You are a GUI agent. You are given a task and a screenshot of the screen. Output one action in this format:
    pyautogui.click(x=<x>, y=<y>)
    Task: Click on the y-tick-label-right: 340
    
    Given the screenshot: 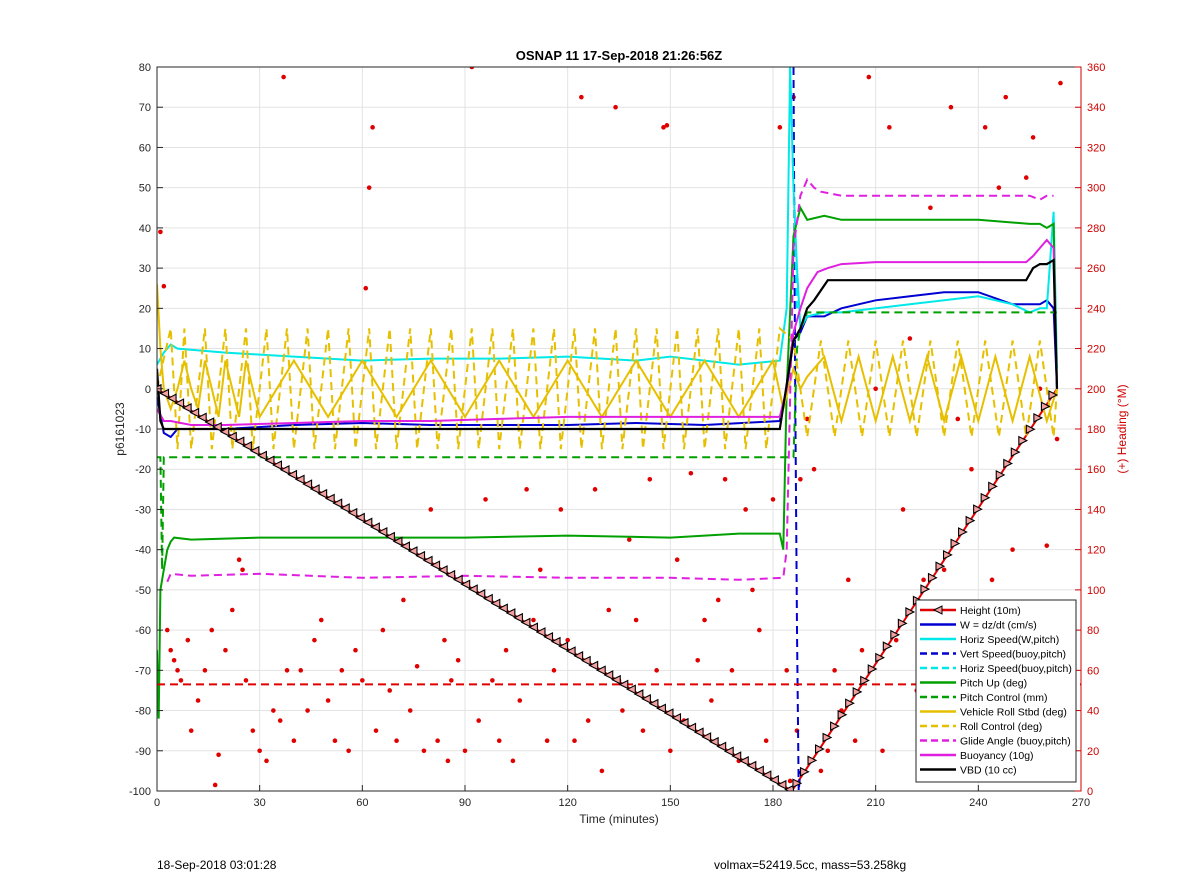 What is the action you would take?
    pyautogui.click(x=1096, y=108)
    